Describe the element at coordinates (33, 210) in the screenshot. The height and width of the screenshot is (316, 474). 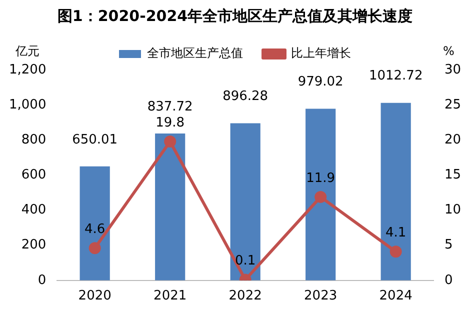
I see `y-tick-label: 400` at that location.